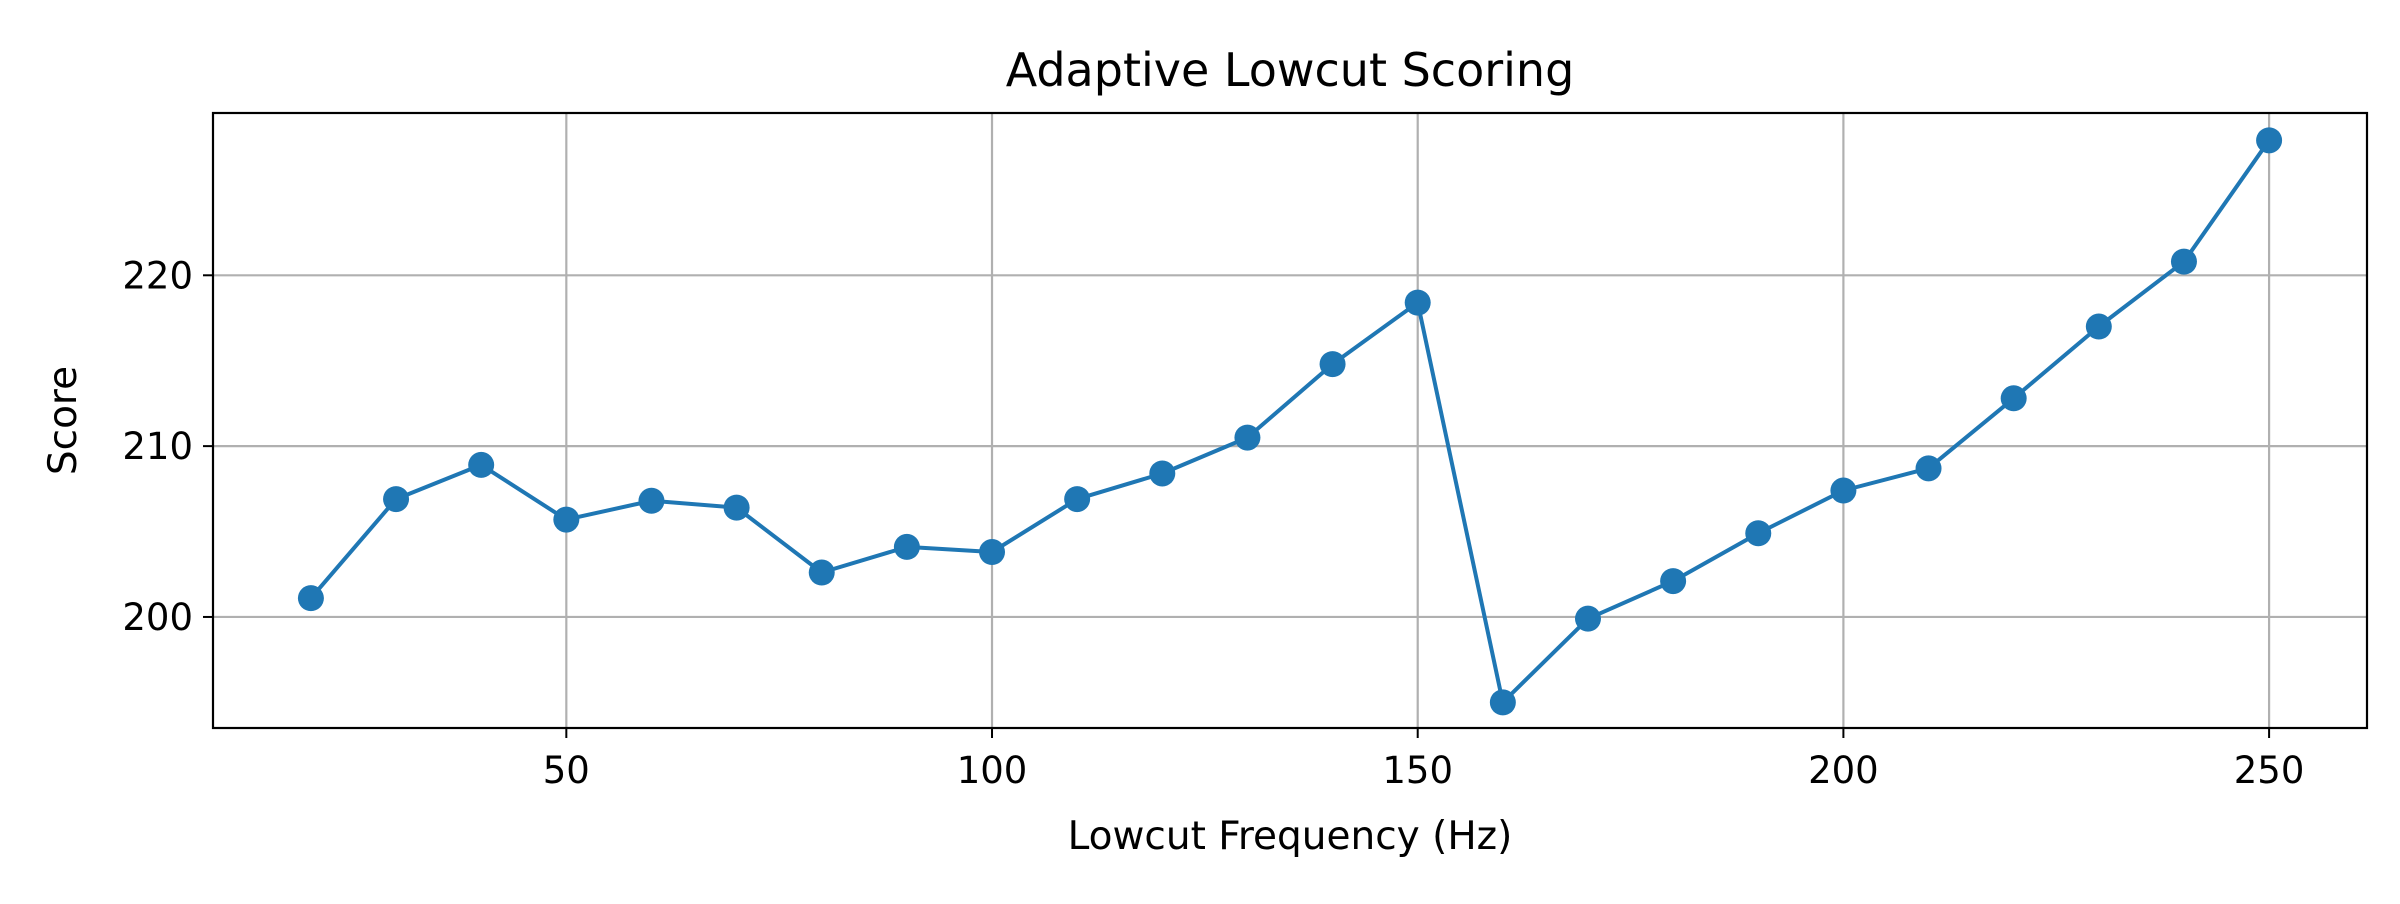  I want to click on x-tick-label: 200, so click(1843, 770).